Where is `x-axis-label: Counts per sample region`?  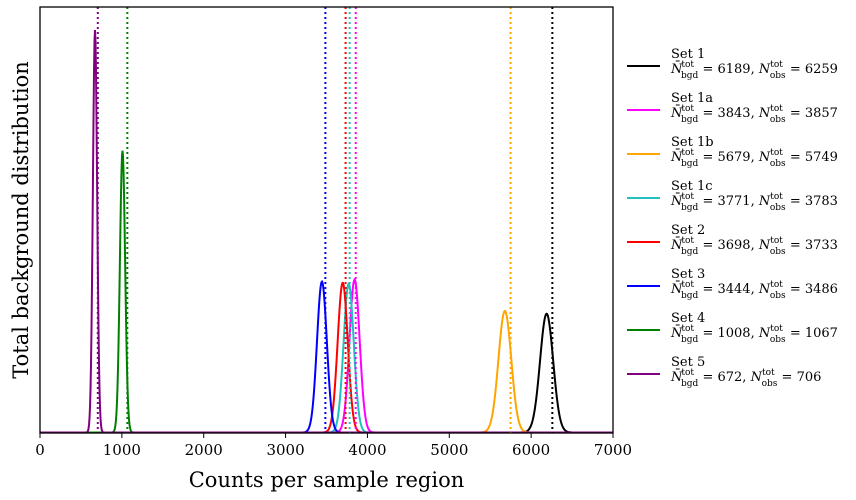
x-axis-label: Counts per sample region is located at coordinates (327, 480).